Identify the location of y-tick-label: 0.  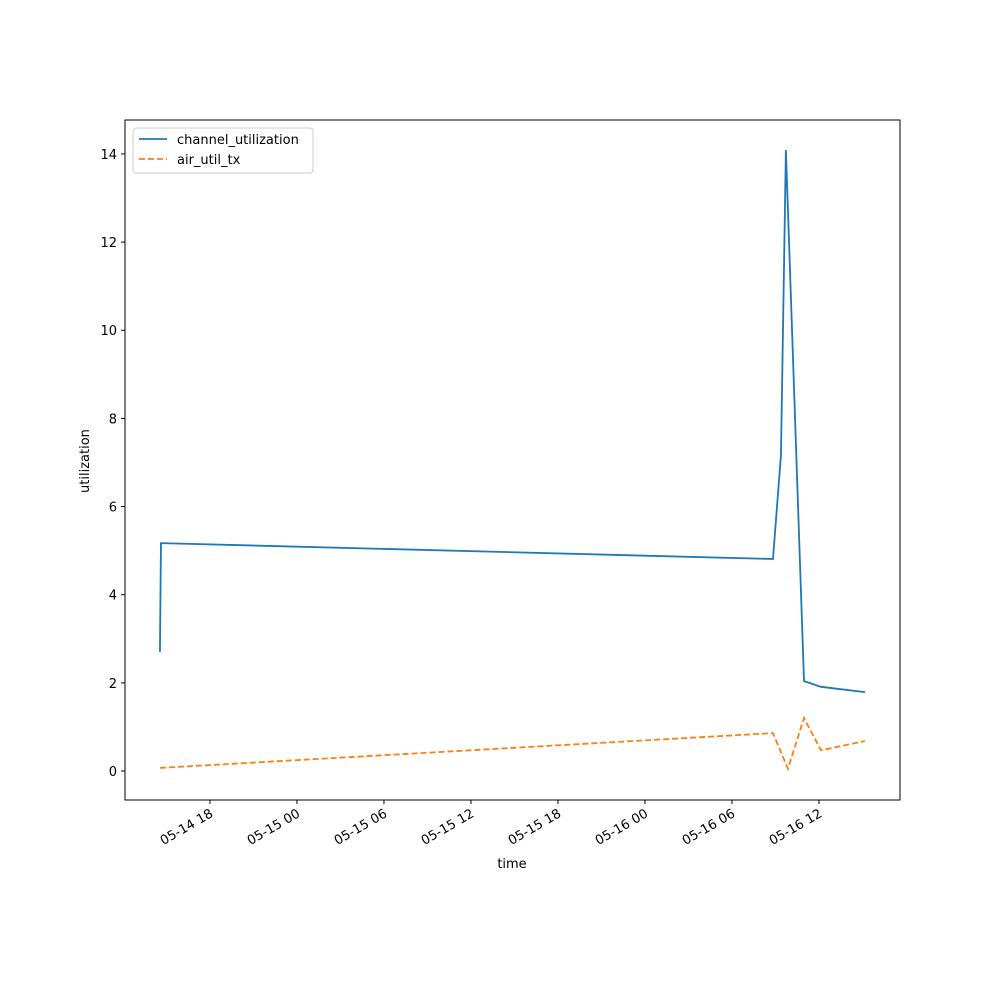
(113, 772).